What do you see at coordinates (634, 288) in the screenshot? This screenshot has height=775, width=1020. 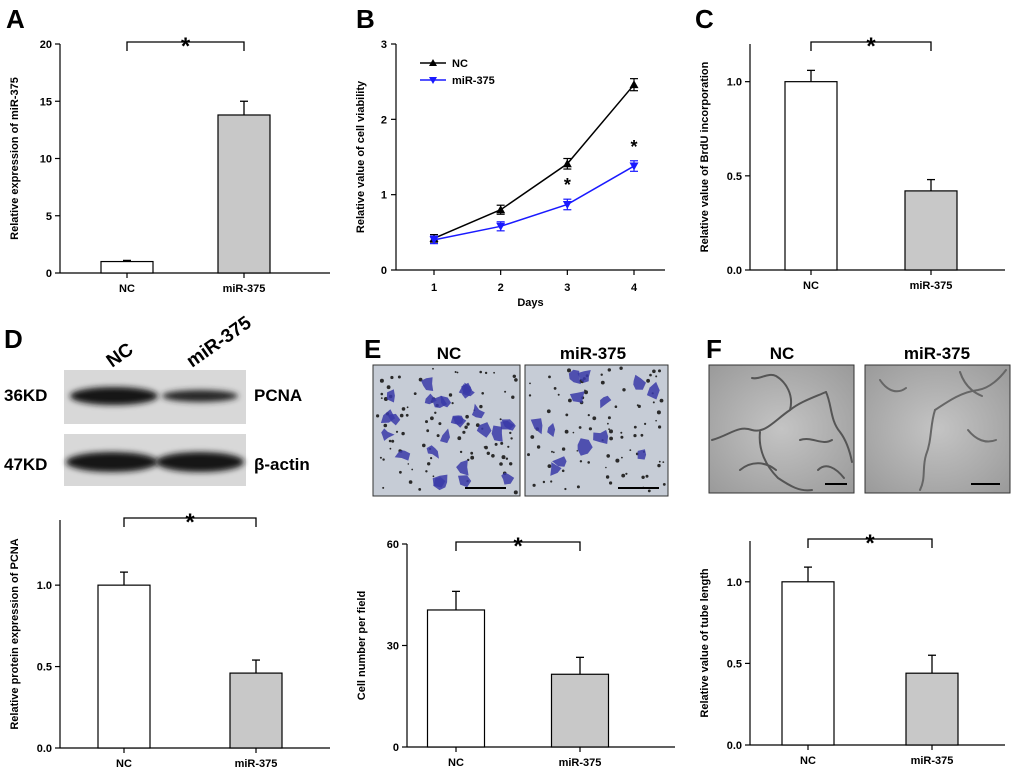 I see `x-tick-label: 4` at bounding box center [634, 288].